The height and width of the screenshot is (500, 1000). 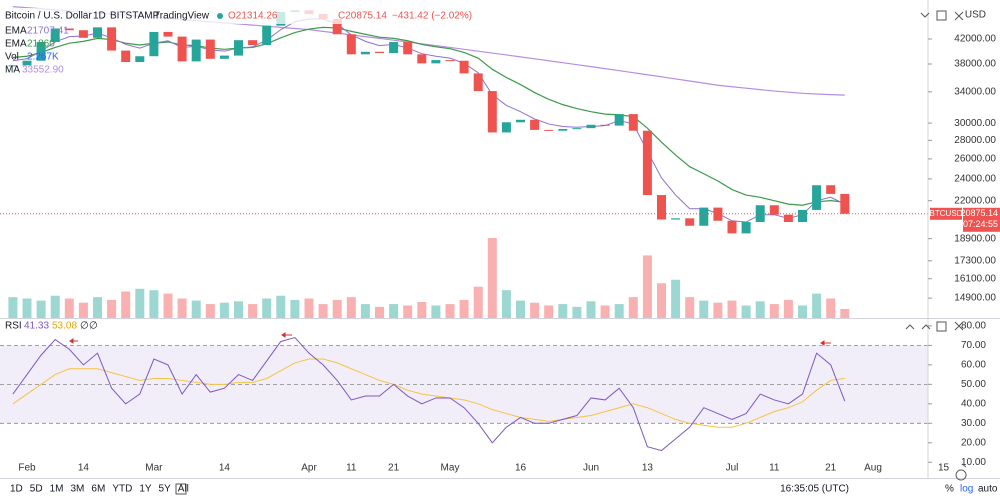 I want to click on legend-name: EMA, so click(x=16, y=31).